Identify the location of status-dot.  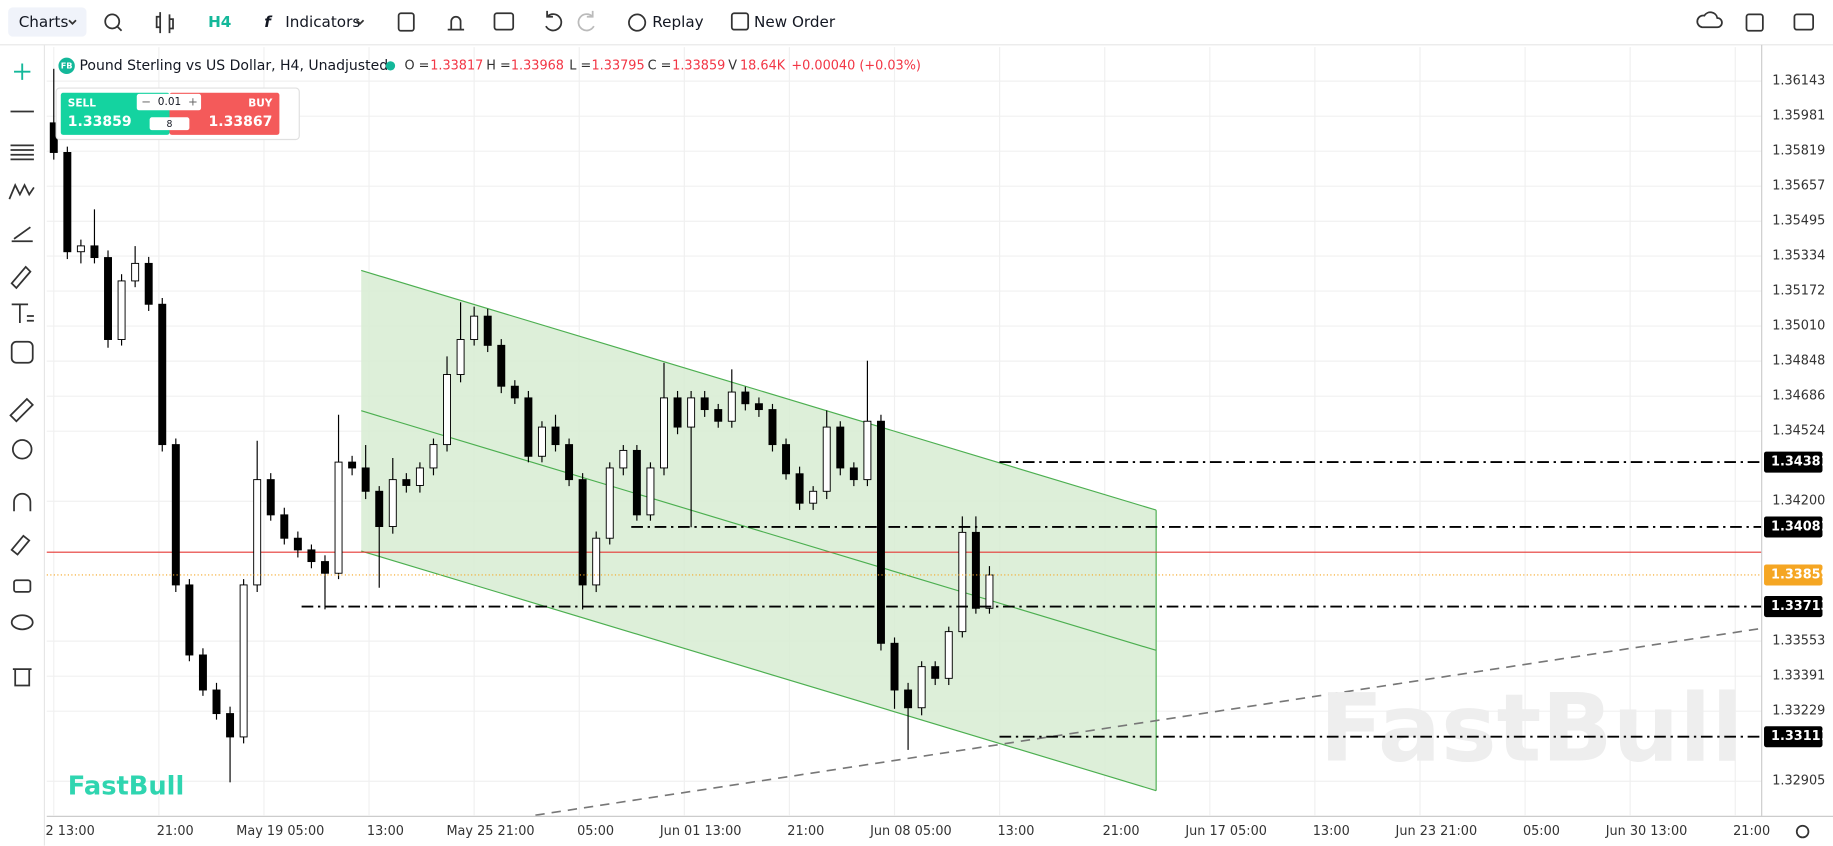
(390, 66).